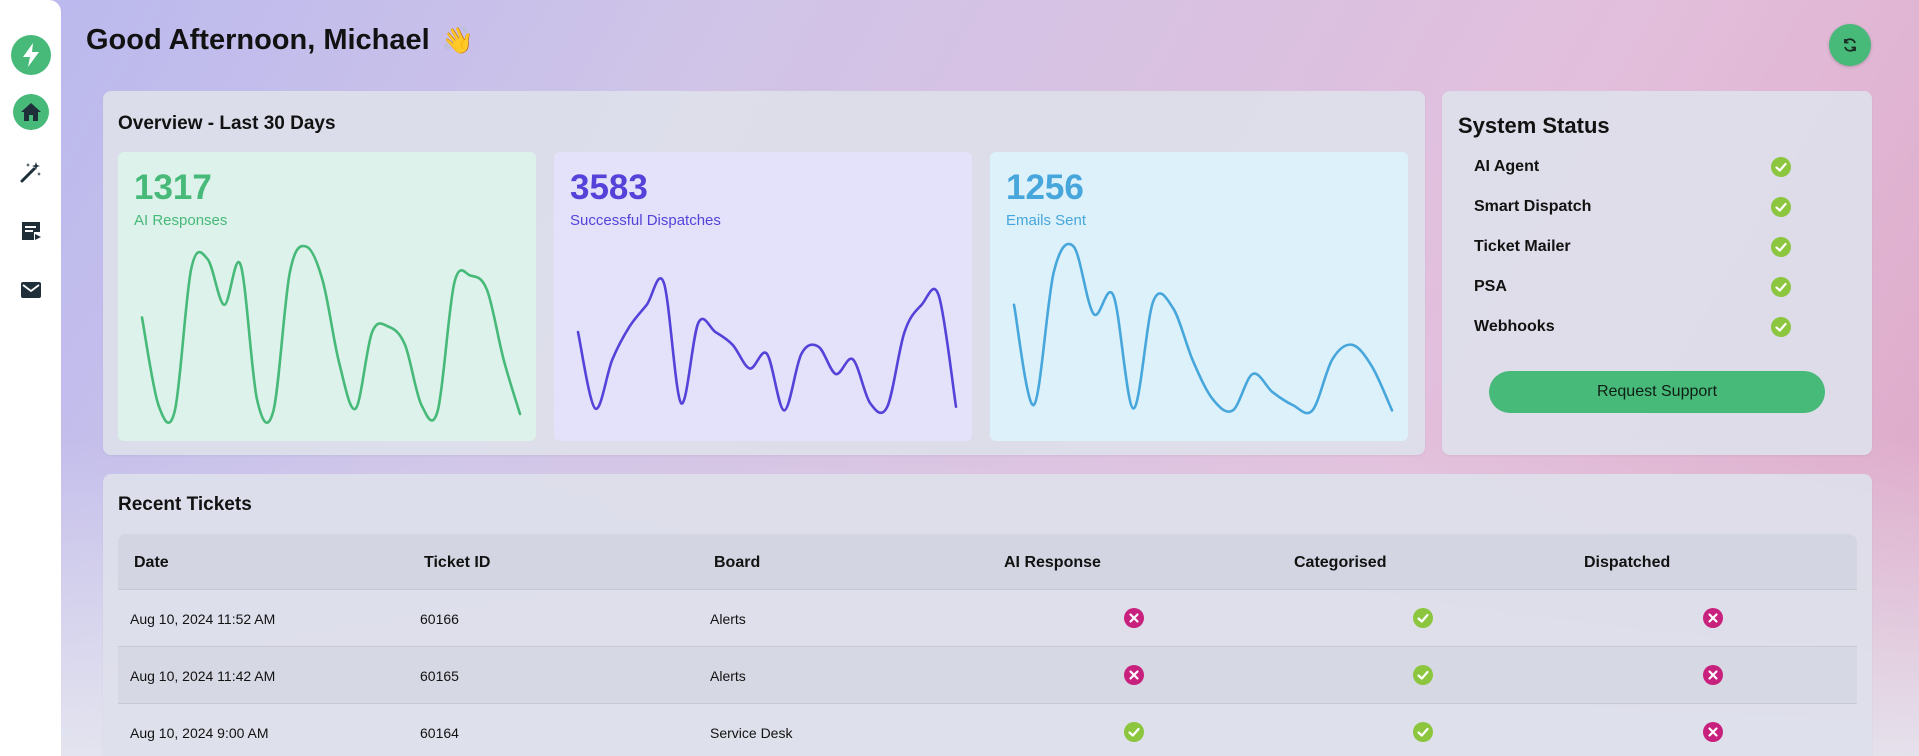 The height and width of the screenshot is (756, 1919). I want to click on ai-responses-chart, so click(331, 334).